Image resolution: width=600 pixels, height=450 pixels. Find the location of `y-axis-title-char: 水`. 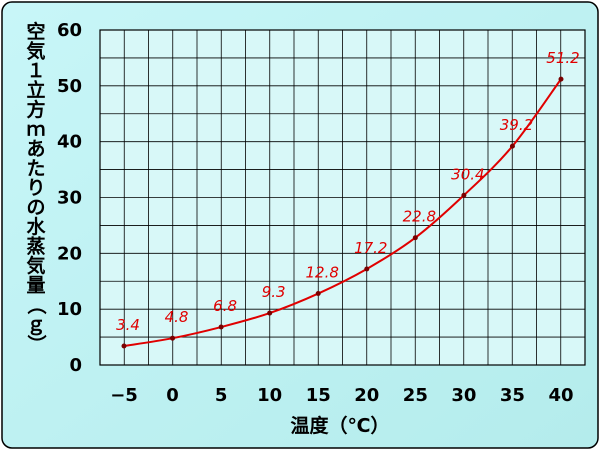

y-axis-title-char: 水 is located at coordinates (36, 227).